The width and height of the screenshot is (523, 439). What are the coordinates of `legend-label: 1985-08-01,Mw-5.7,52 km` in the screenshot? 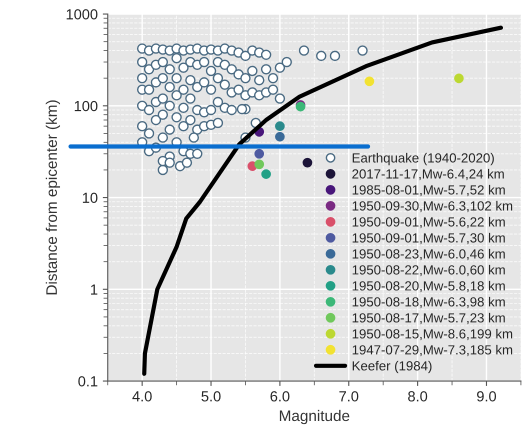 It's located at (428, 190).